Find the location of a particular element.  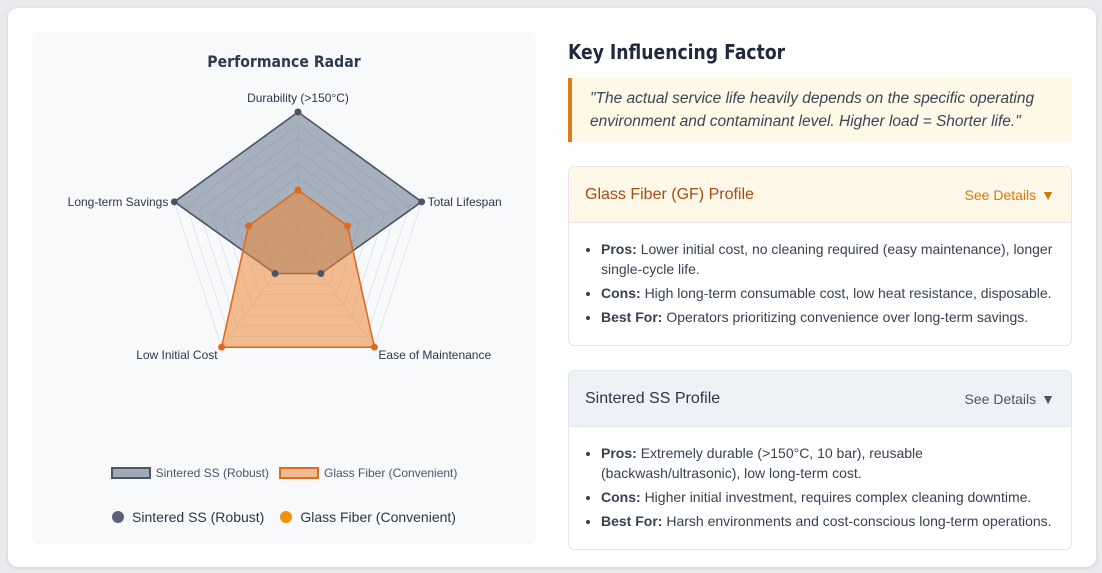

radar-axis-label: Low Initial Cost is located at coordinates (177, 355).